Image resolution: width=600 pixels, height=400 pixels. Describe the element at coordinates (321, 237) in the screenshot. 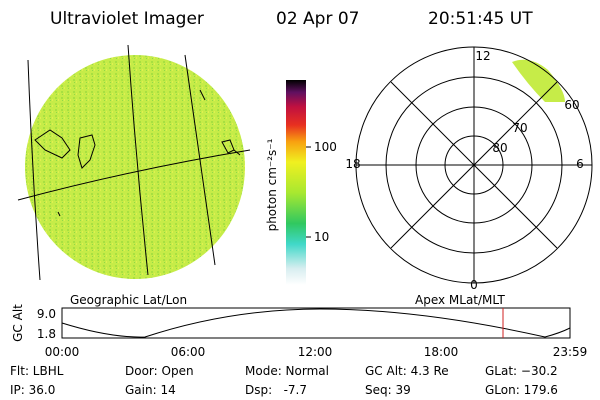

I see `colorbar-tick-label: 10` at that location.